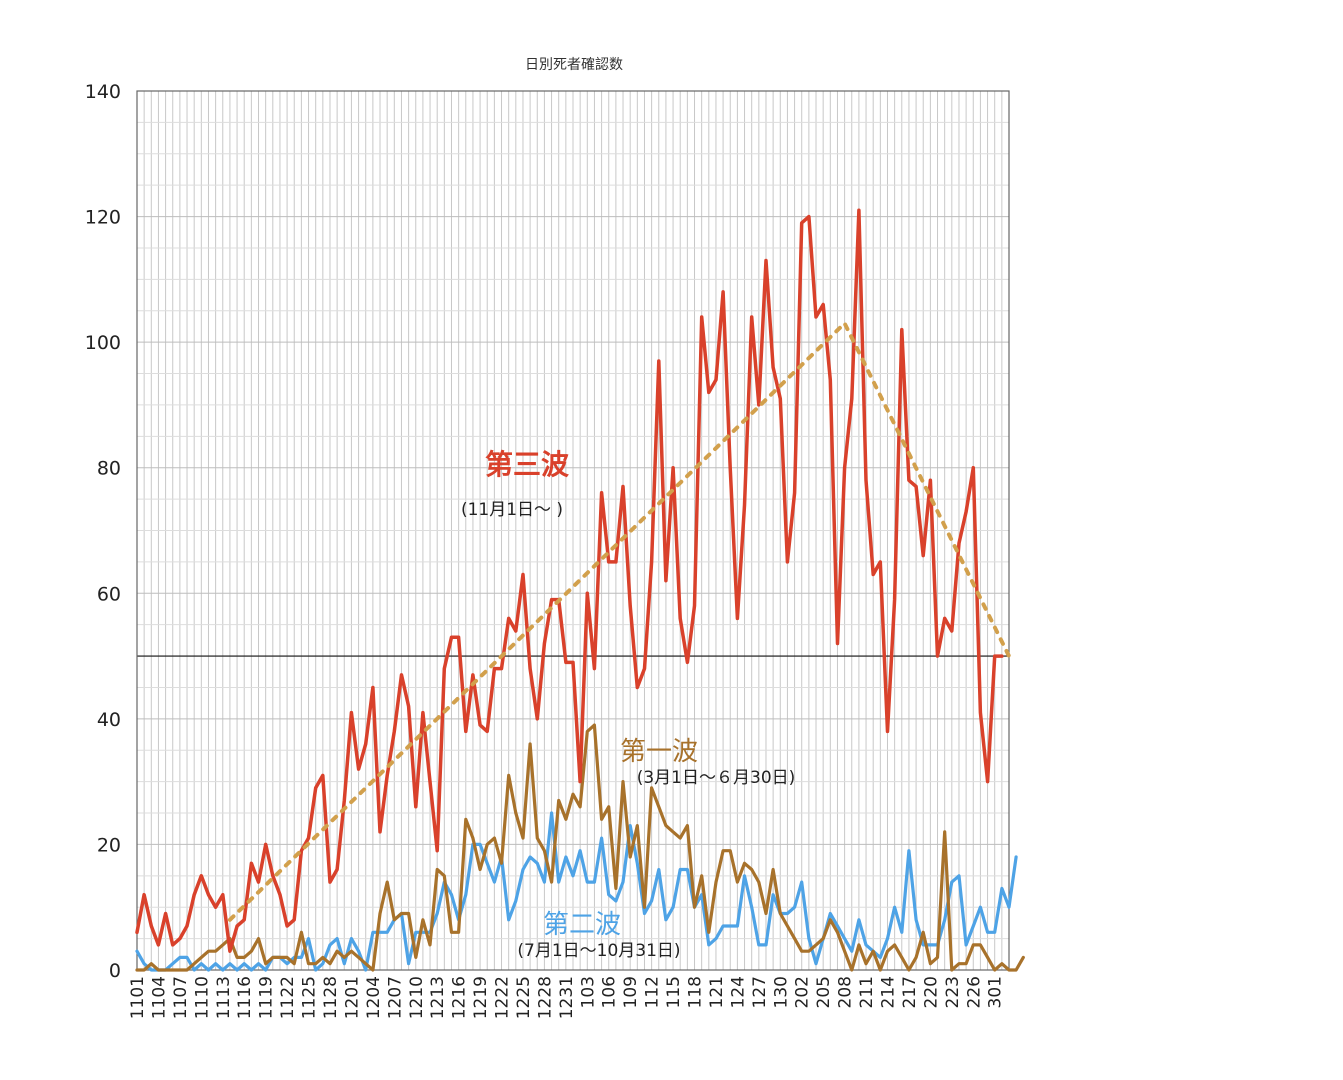 The image size is (1343, 1080). Describe the element at coordinates (974, 992) in the screenshot. I see `x-tick-label: 226` at that location.